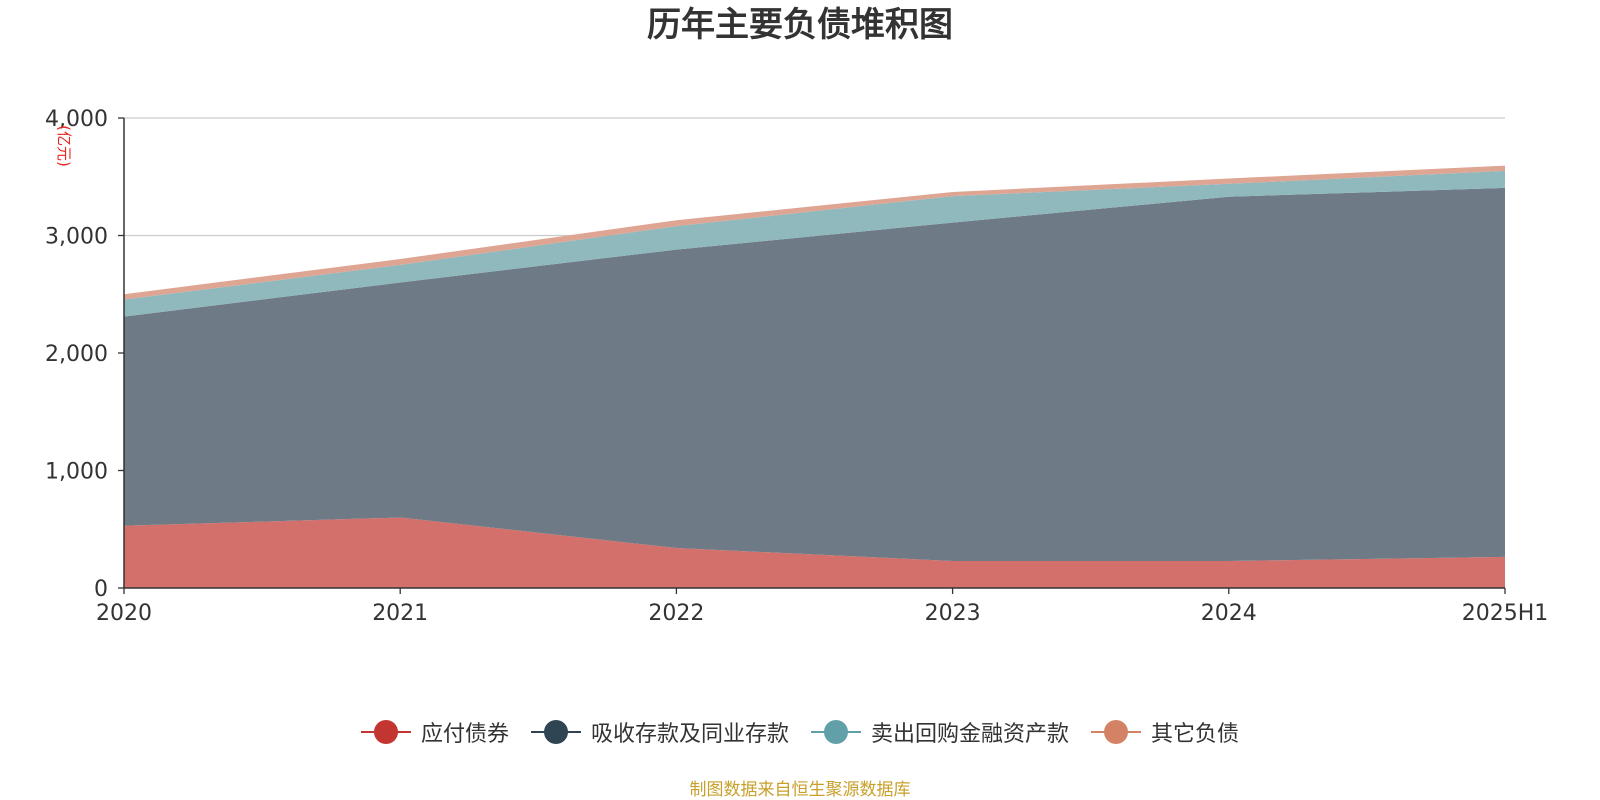 The height and width of the screenshot is (800, 1600). I want to click on legend-label: 吸收存款及同业存款, so click(689, 734).